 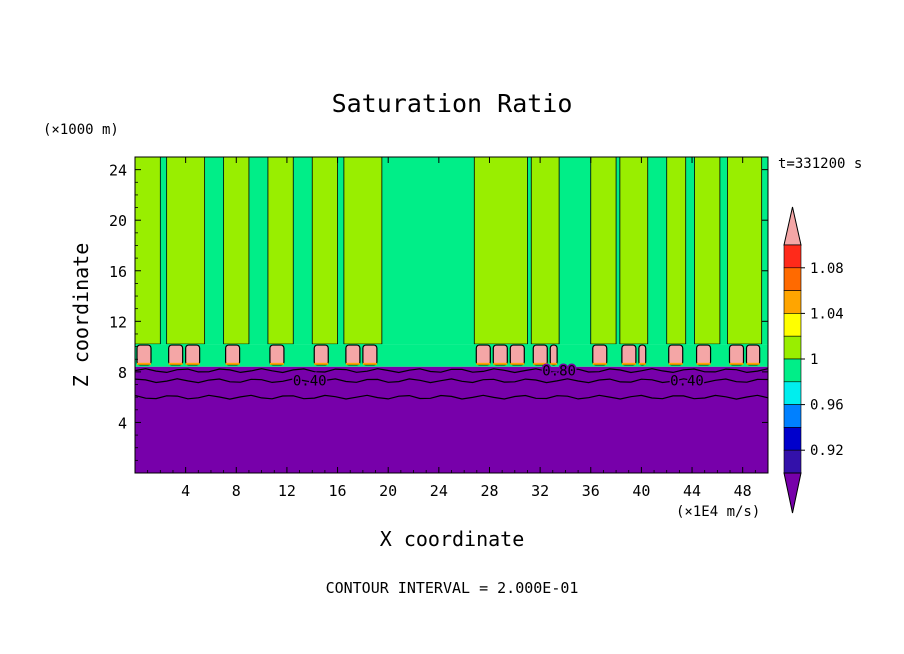 What do you see at coordinates (827, 314) in the screenshot?
I see `colorbar-label: 1.04` at bounding box center [827, 314].